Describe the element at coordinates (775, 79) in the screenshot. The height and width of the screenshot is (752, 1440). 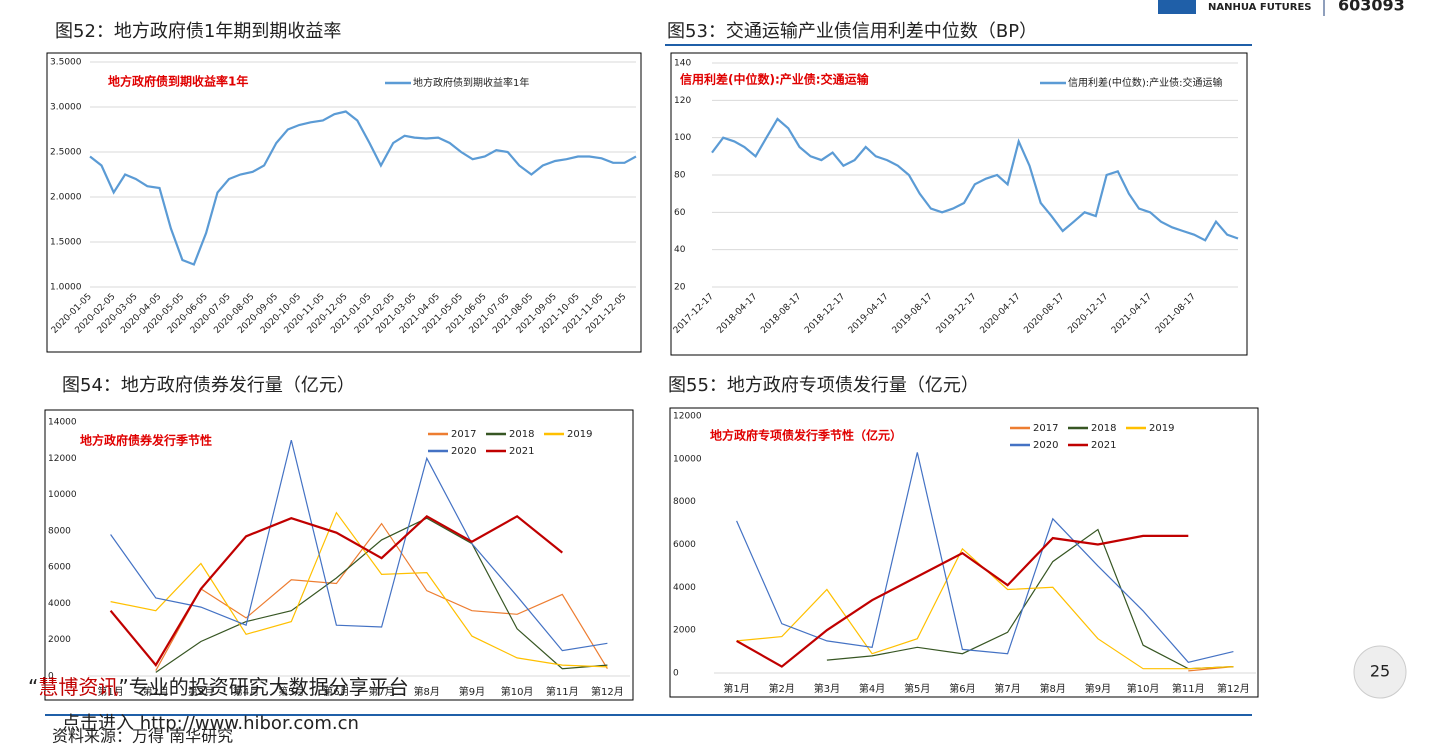
I see `annotation: 信用利差(中位数):产业债:交通运输` at that location.